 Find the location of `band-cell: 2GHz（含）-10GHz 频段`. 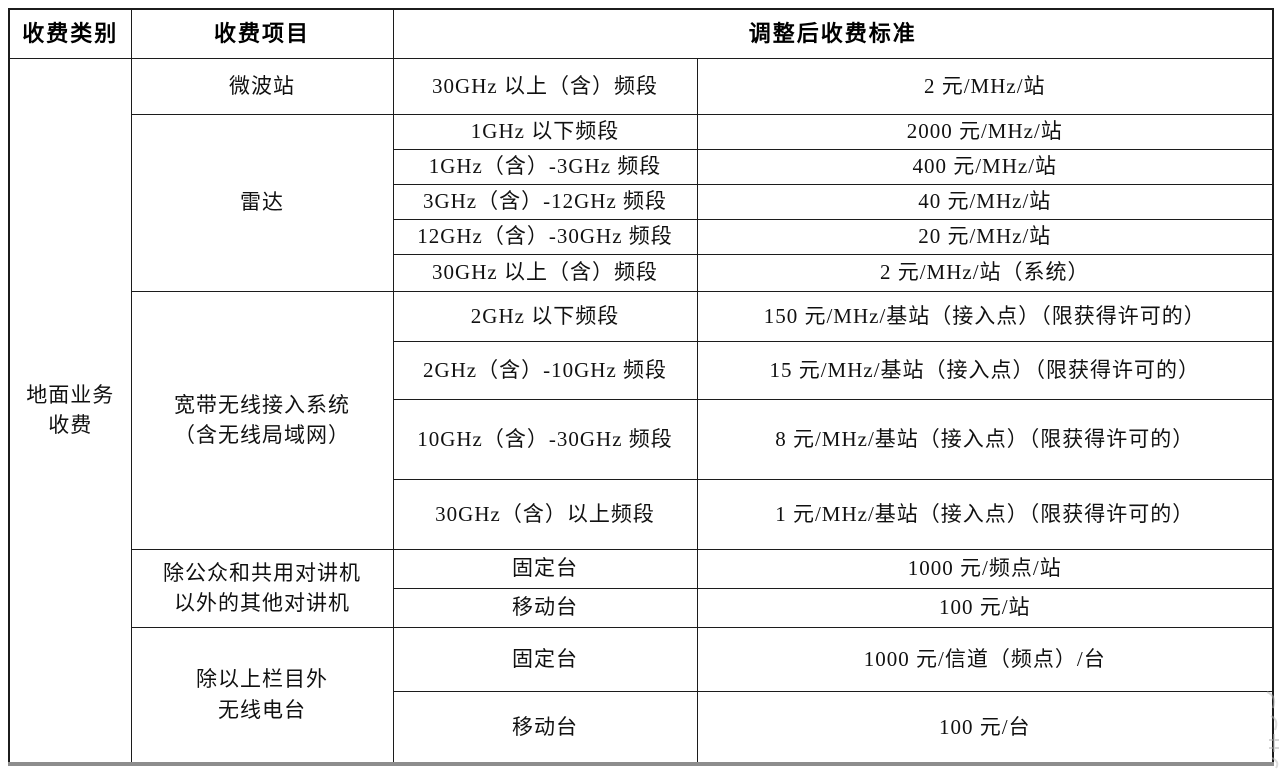

band-cell: 2GHz（含）-10GHz 频段 is located at coordinates (545, 370).